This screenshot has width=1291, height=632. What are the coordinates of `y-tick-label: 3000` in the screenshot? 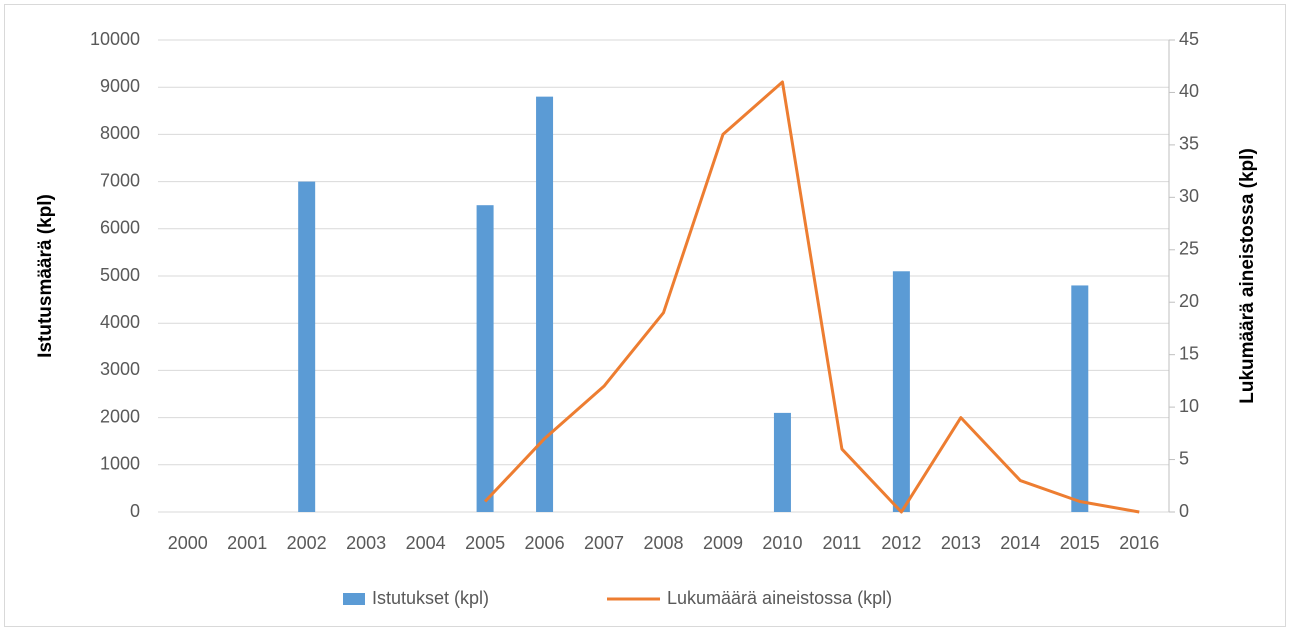 It's located at (120, 369).